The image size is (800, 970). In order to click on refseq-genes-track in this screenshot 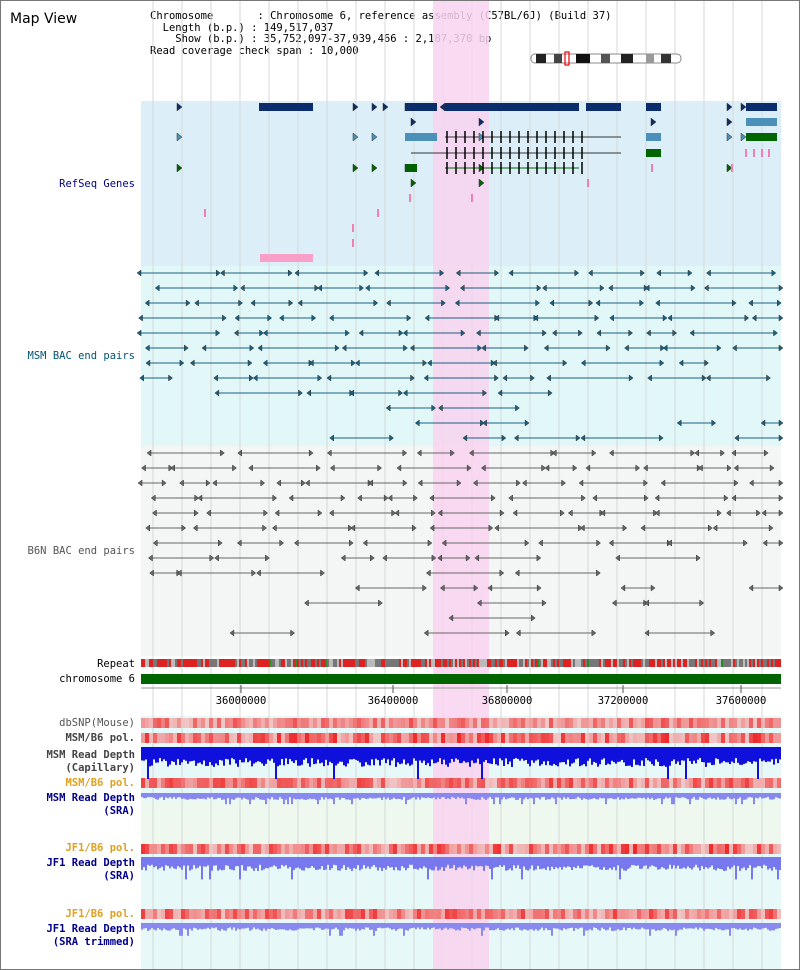, I will do `click(476, 174)`.